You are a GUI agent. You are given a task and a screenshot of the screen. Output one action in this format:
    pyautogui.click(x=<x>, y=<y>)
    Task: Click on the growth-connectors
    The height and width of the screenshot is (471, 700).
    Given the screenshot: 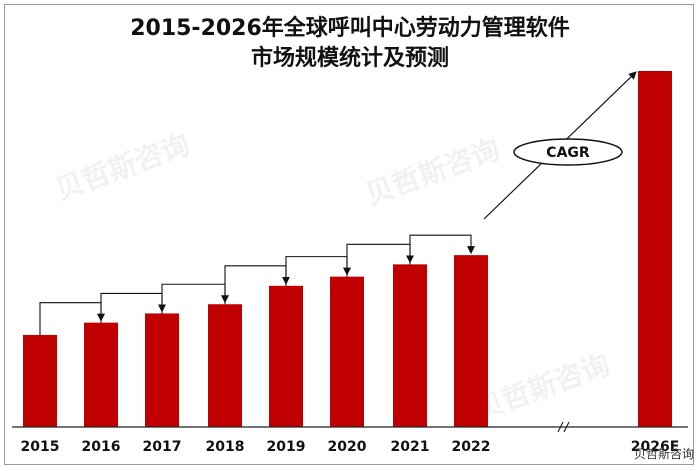 What is the action you would take?
    pyautogui.click(x=257, y=284)
    